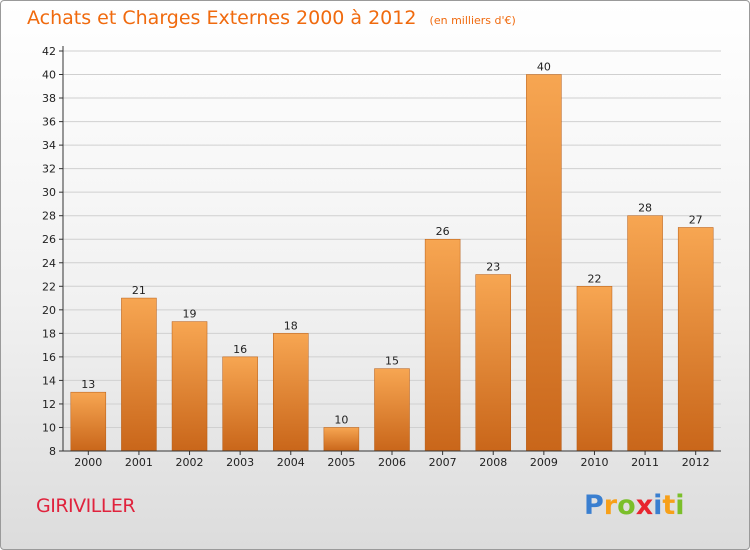  I want to click on logo-letter: x, so click(644, 505).